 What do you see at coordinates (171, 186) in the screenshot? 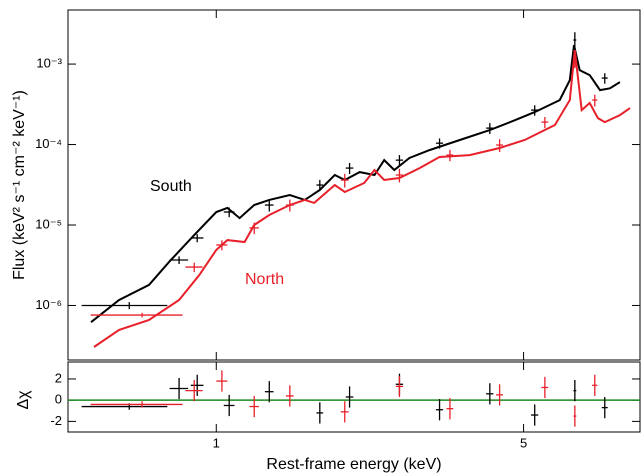
I see `series-label: South` at bounding box center [171, 186].